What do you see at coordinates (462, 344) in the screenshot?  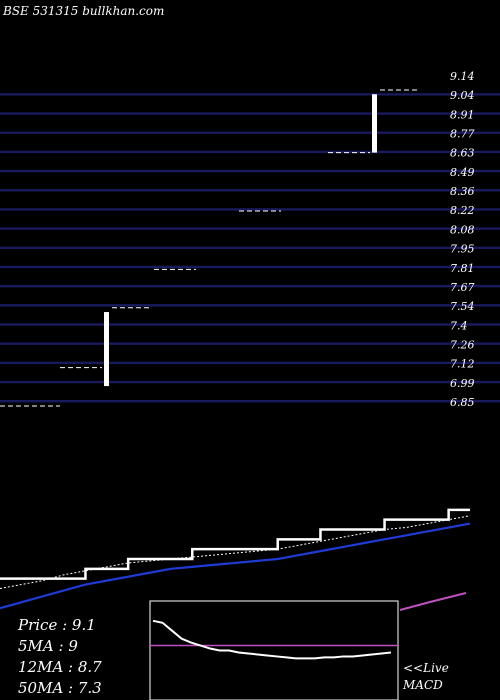 I see `y-tick-label: 7.26` at bounding box center [462, 344].